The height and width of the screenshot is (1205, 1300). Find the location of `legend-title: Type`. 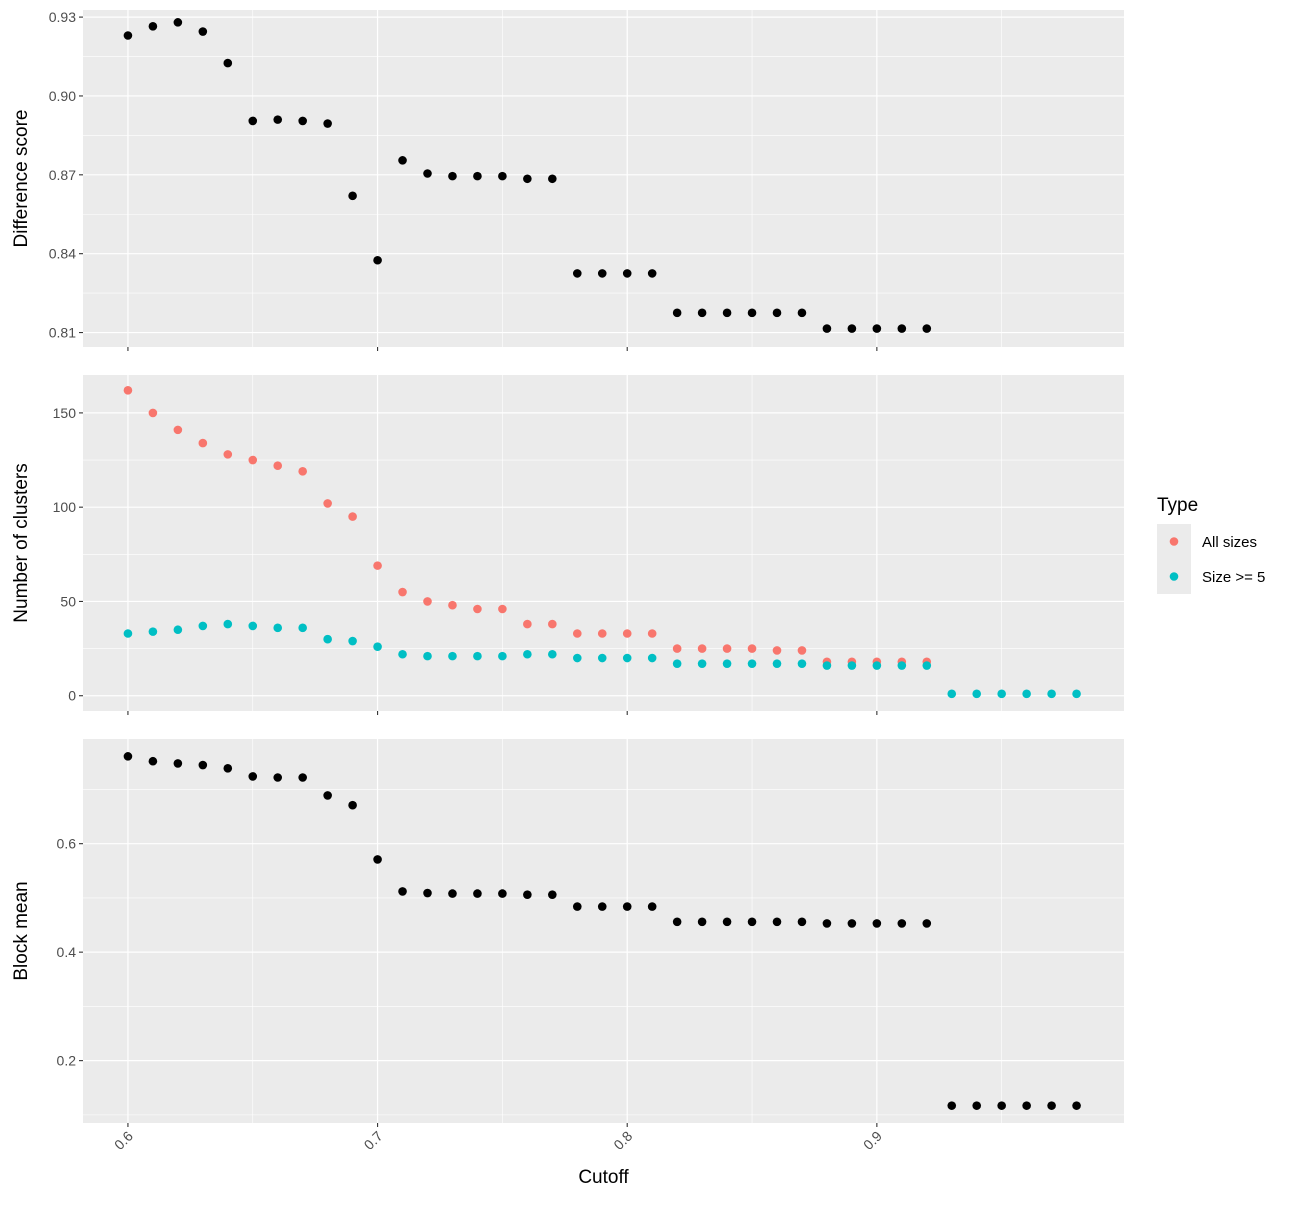

legend-title: Type is located at coordinates (1177, 505).